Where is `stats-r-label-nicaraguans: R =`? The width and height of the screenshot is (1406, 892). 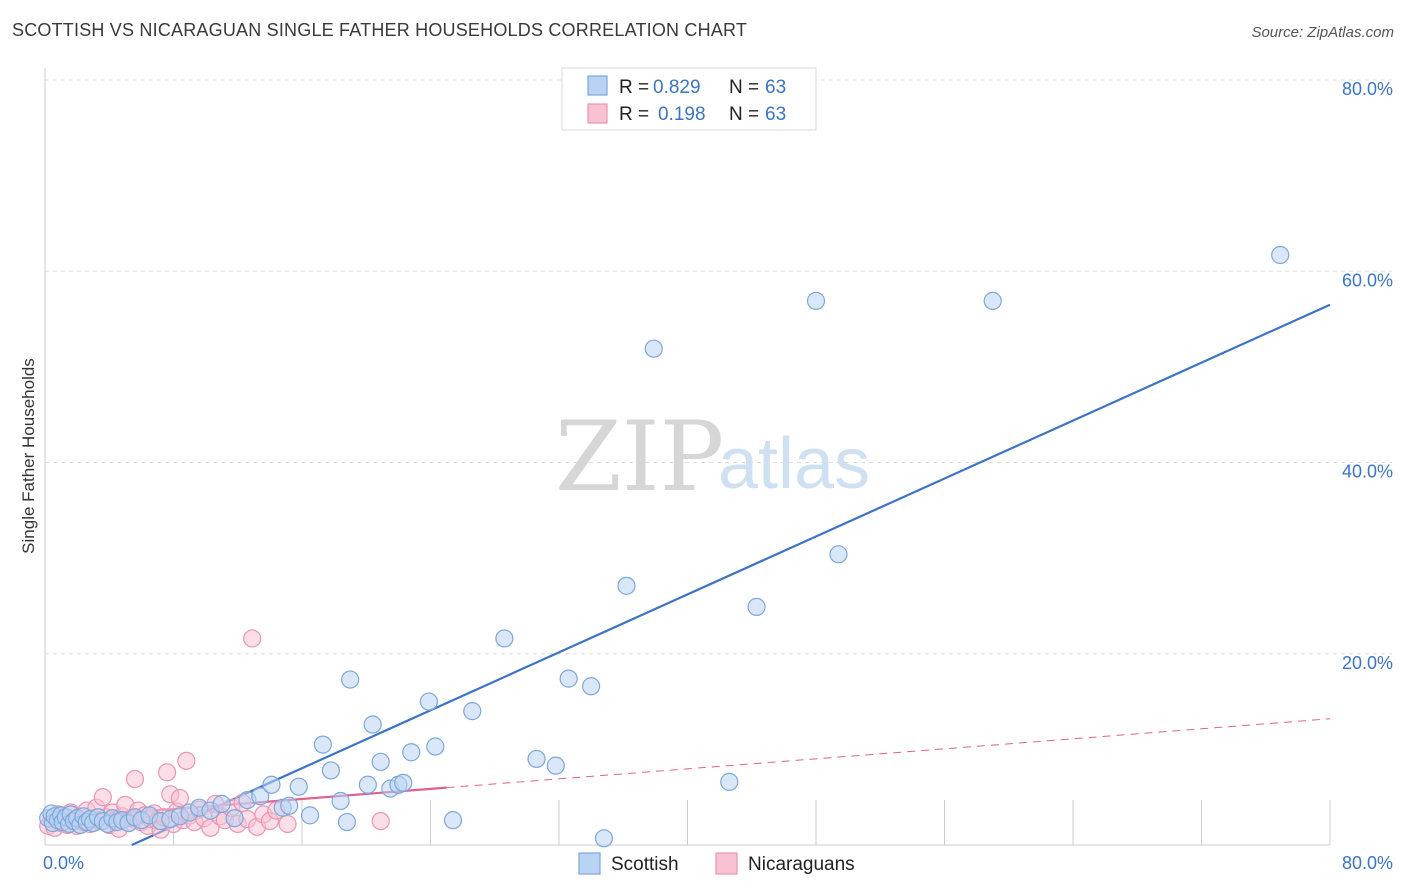
stats-r-label-nicaraguans: R = is located at coordinates (634, 114).